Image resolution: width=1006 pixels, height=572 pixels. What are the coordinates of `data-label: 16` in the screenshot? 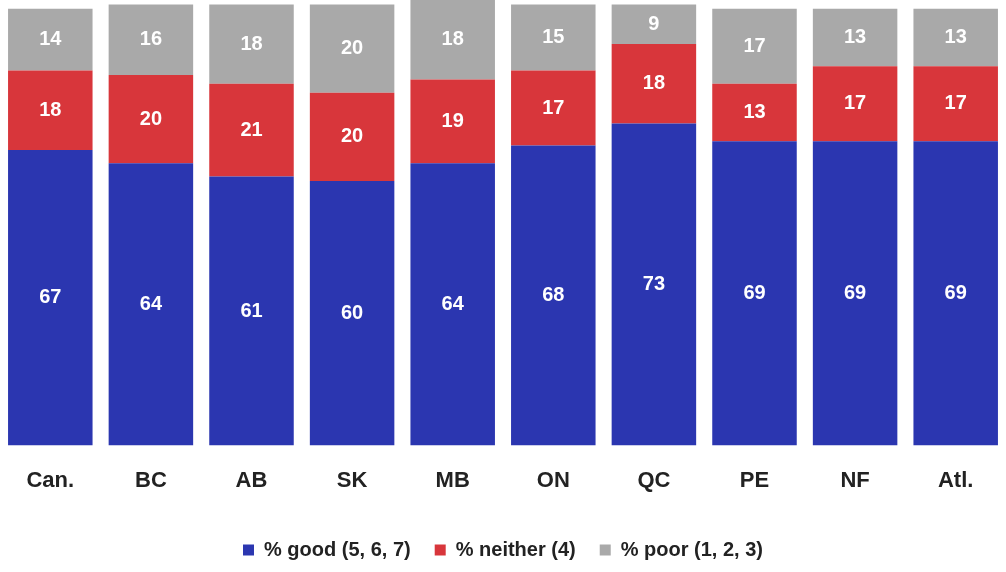 It's located at (151, 38).